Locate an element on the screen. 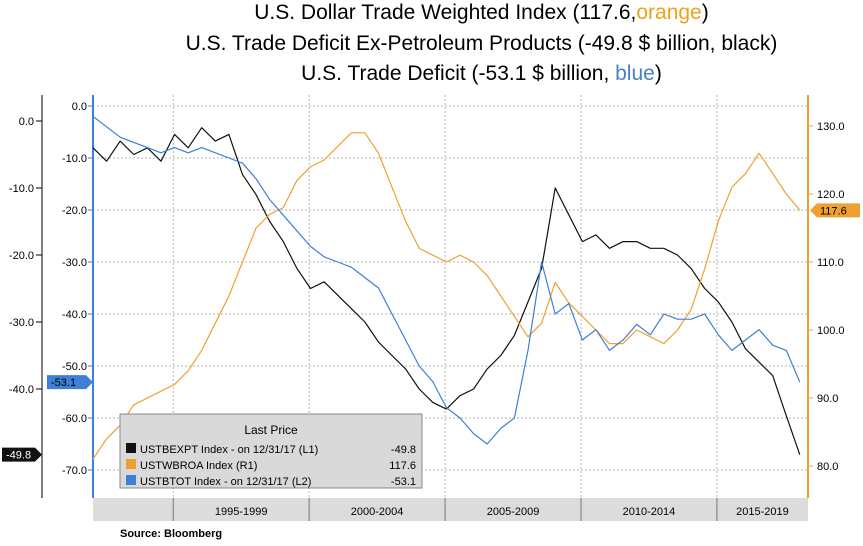  x-category-label: 1995-1999 is located at coordinates (241, 512).